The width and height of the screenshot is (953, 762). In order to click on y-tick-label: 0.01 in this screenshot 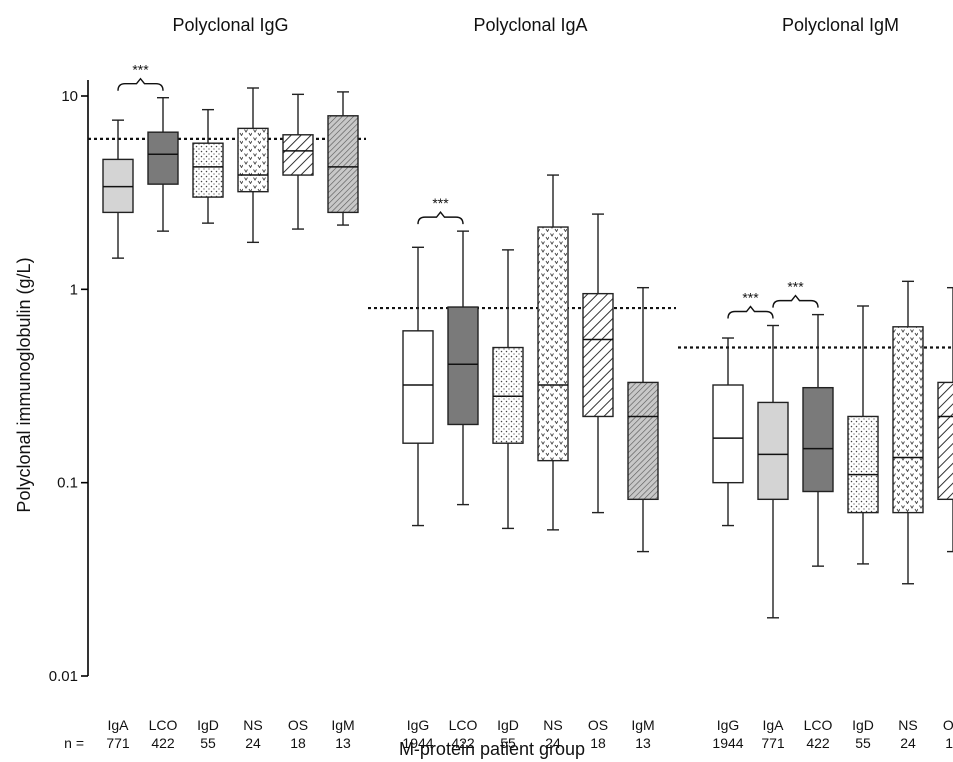, I will do `click(63, 676)`.